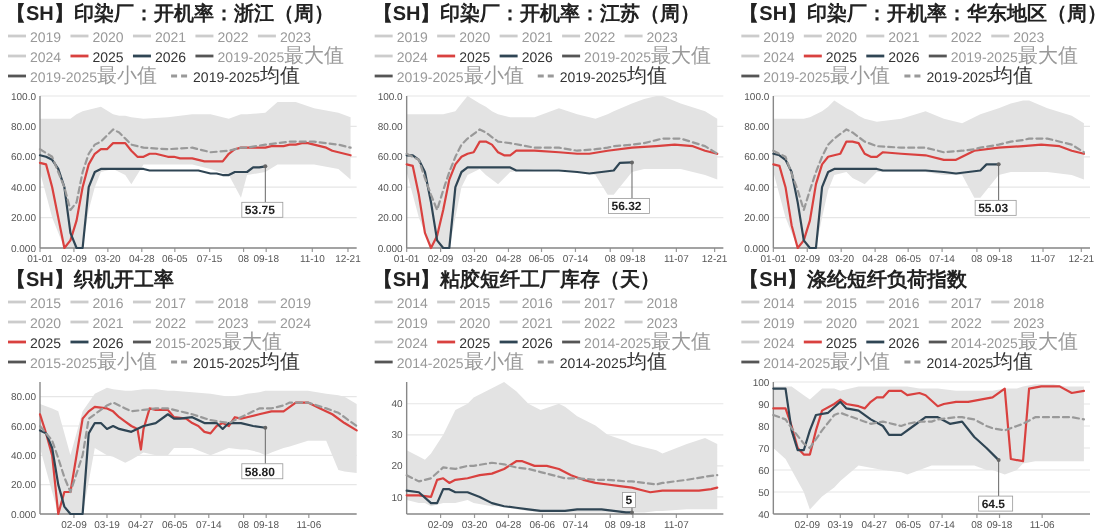  Describe the element at coordinates (536, 14) in the screenshot. I see `chart-title: 【SH】印染厂：开机率：江苏（周）` at that location.